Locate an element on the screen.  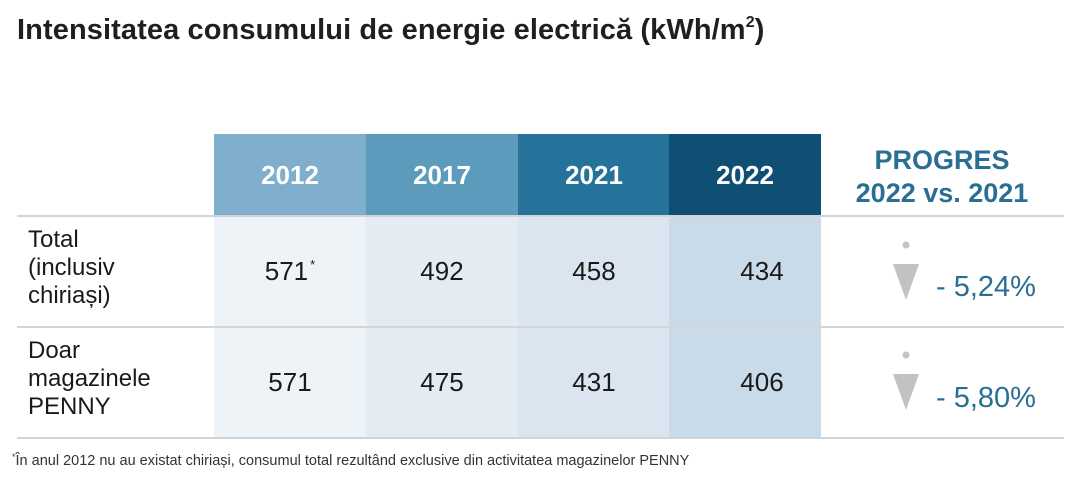
cell-penny-2021: 431 is located at coordinates (594, 382).